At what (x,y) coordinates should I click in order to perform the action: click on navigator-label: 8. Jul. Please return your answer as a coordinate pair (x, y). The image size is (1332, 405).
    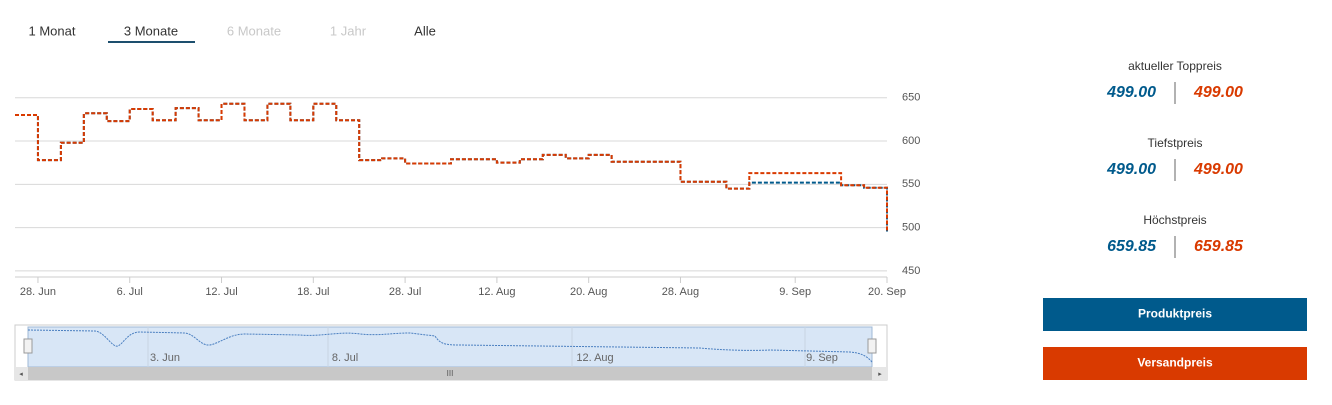
    Looking at the image, I should click on (345, 358).